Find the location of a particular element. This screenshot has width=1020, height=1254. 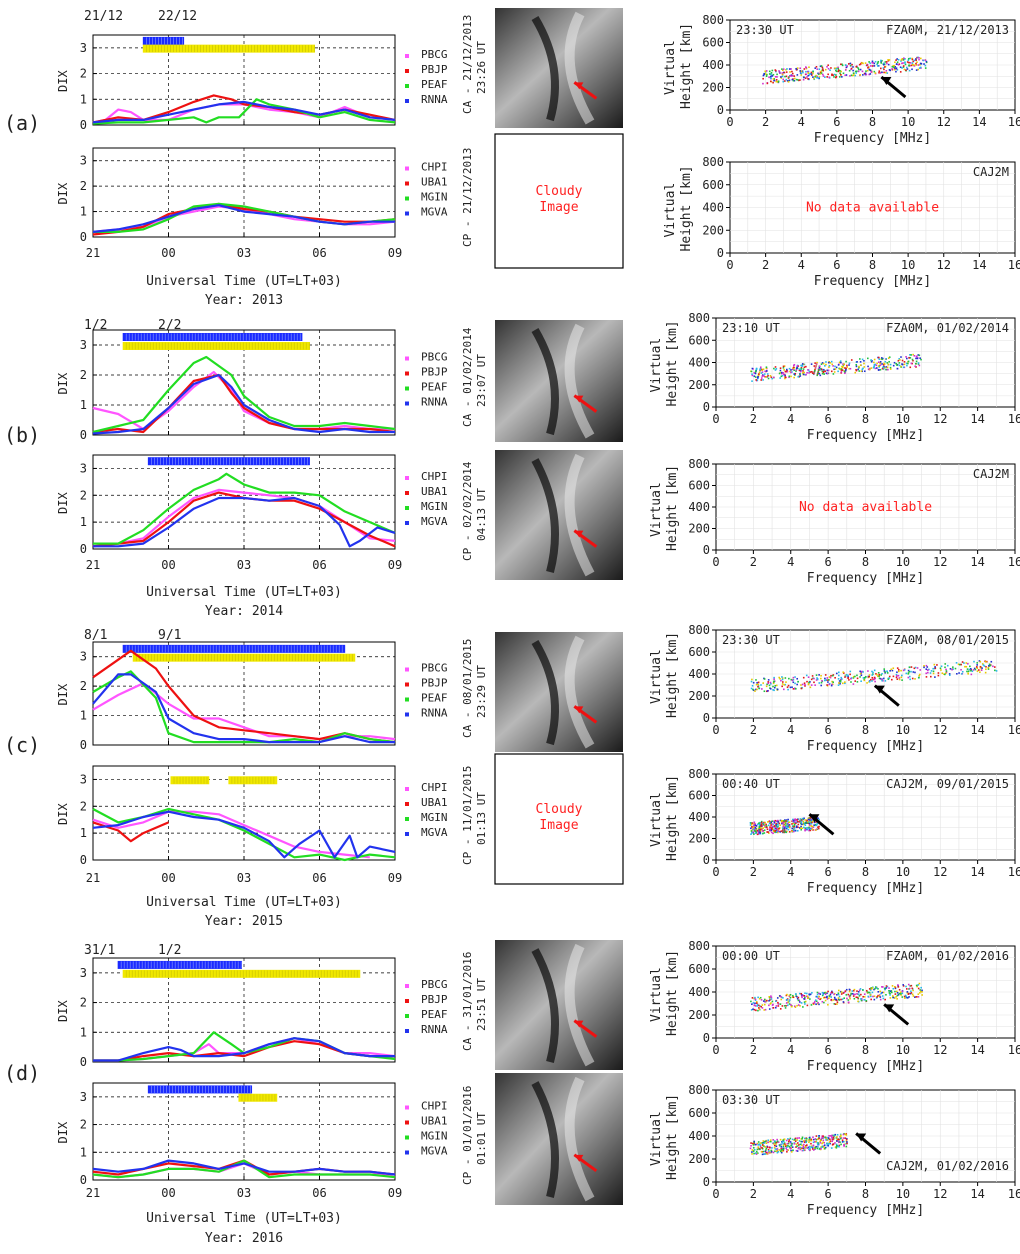

legend-label: MGVA is located at coordinates (434, 212).